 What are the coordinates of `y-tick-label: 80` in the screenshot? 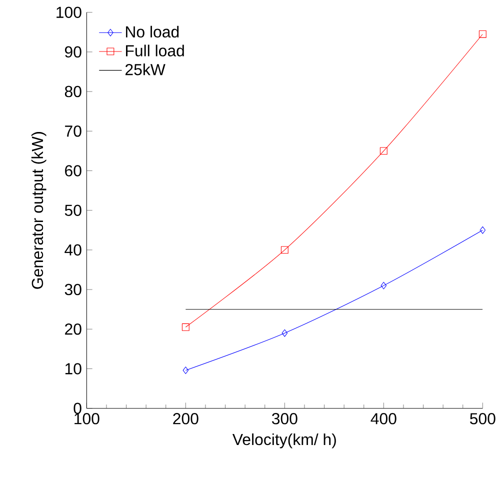 It's located at (73, 92).